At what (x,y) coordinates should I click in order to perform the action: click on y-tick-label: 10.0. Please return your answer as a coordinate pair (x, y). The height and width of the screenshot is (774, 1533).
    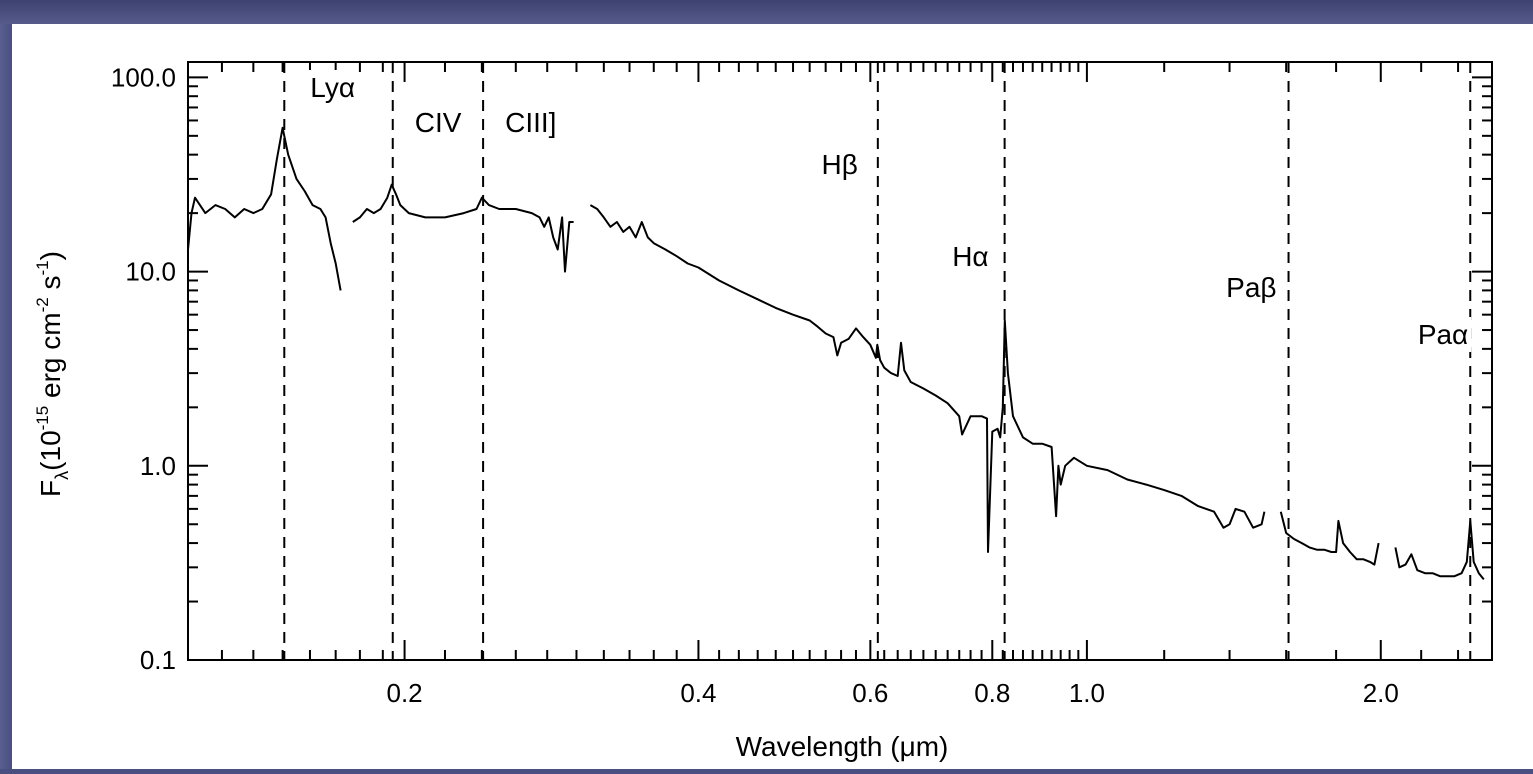
    Looking at the image, I should click on (150, 272).